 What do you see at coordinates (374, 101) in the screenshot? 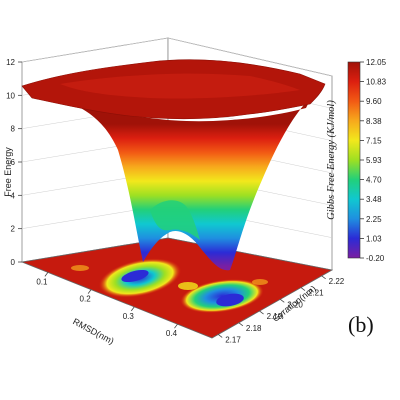
I see `colorbar-tick-label: 9.60` at bounding box center [374, 101].